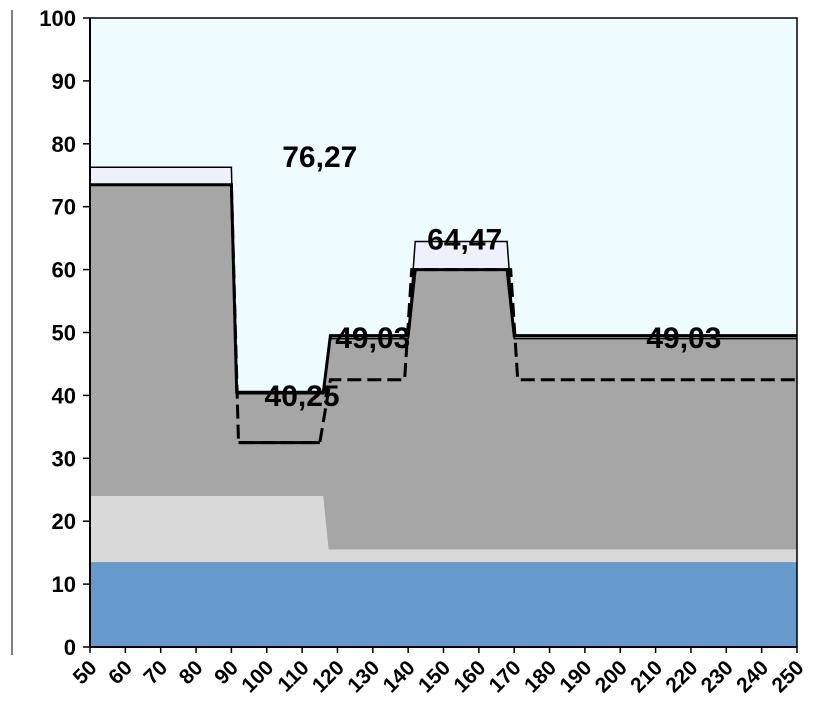 This screenshot has width=813, height=708. What do you see at coordinates (363, 676) in the screenshot?
I see `x-tick-label: 130` at bounding box center [363, 676].